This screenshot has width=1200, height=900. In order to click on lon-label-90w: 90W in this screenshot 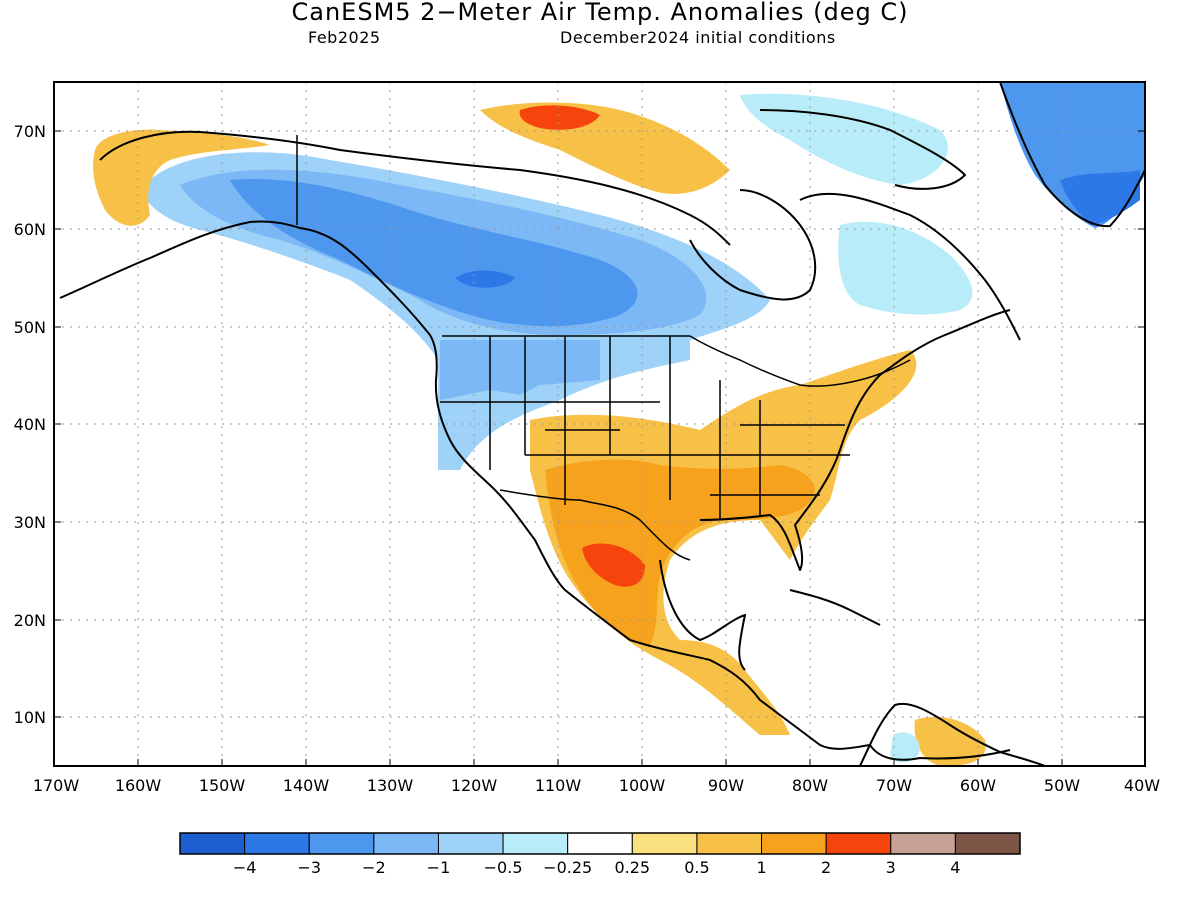, I will do `click(726, 785)`.